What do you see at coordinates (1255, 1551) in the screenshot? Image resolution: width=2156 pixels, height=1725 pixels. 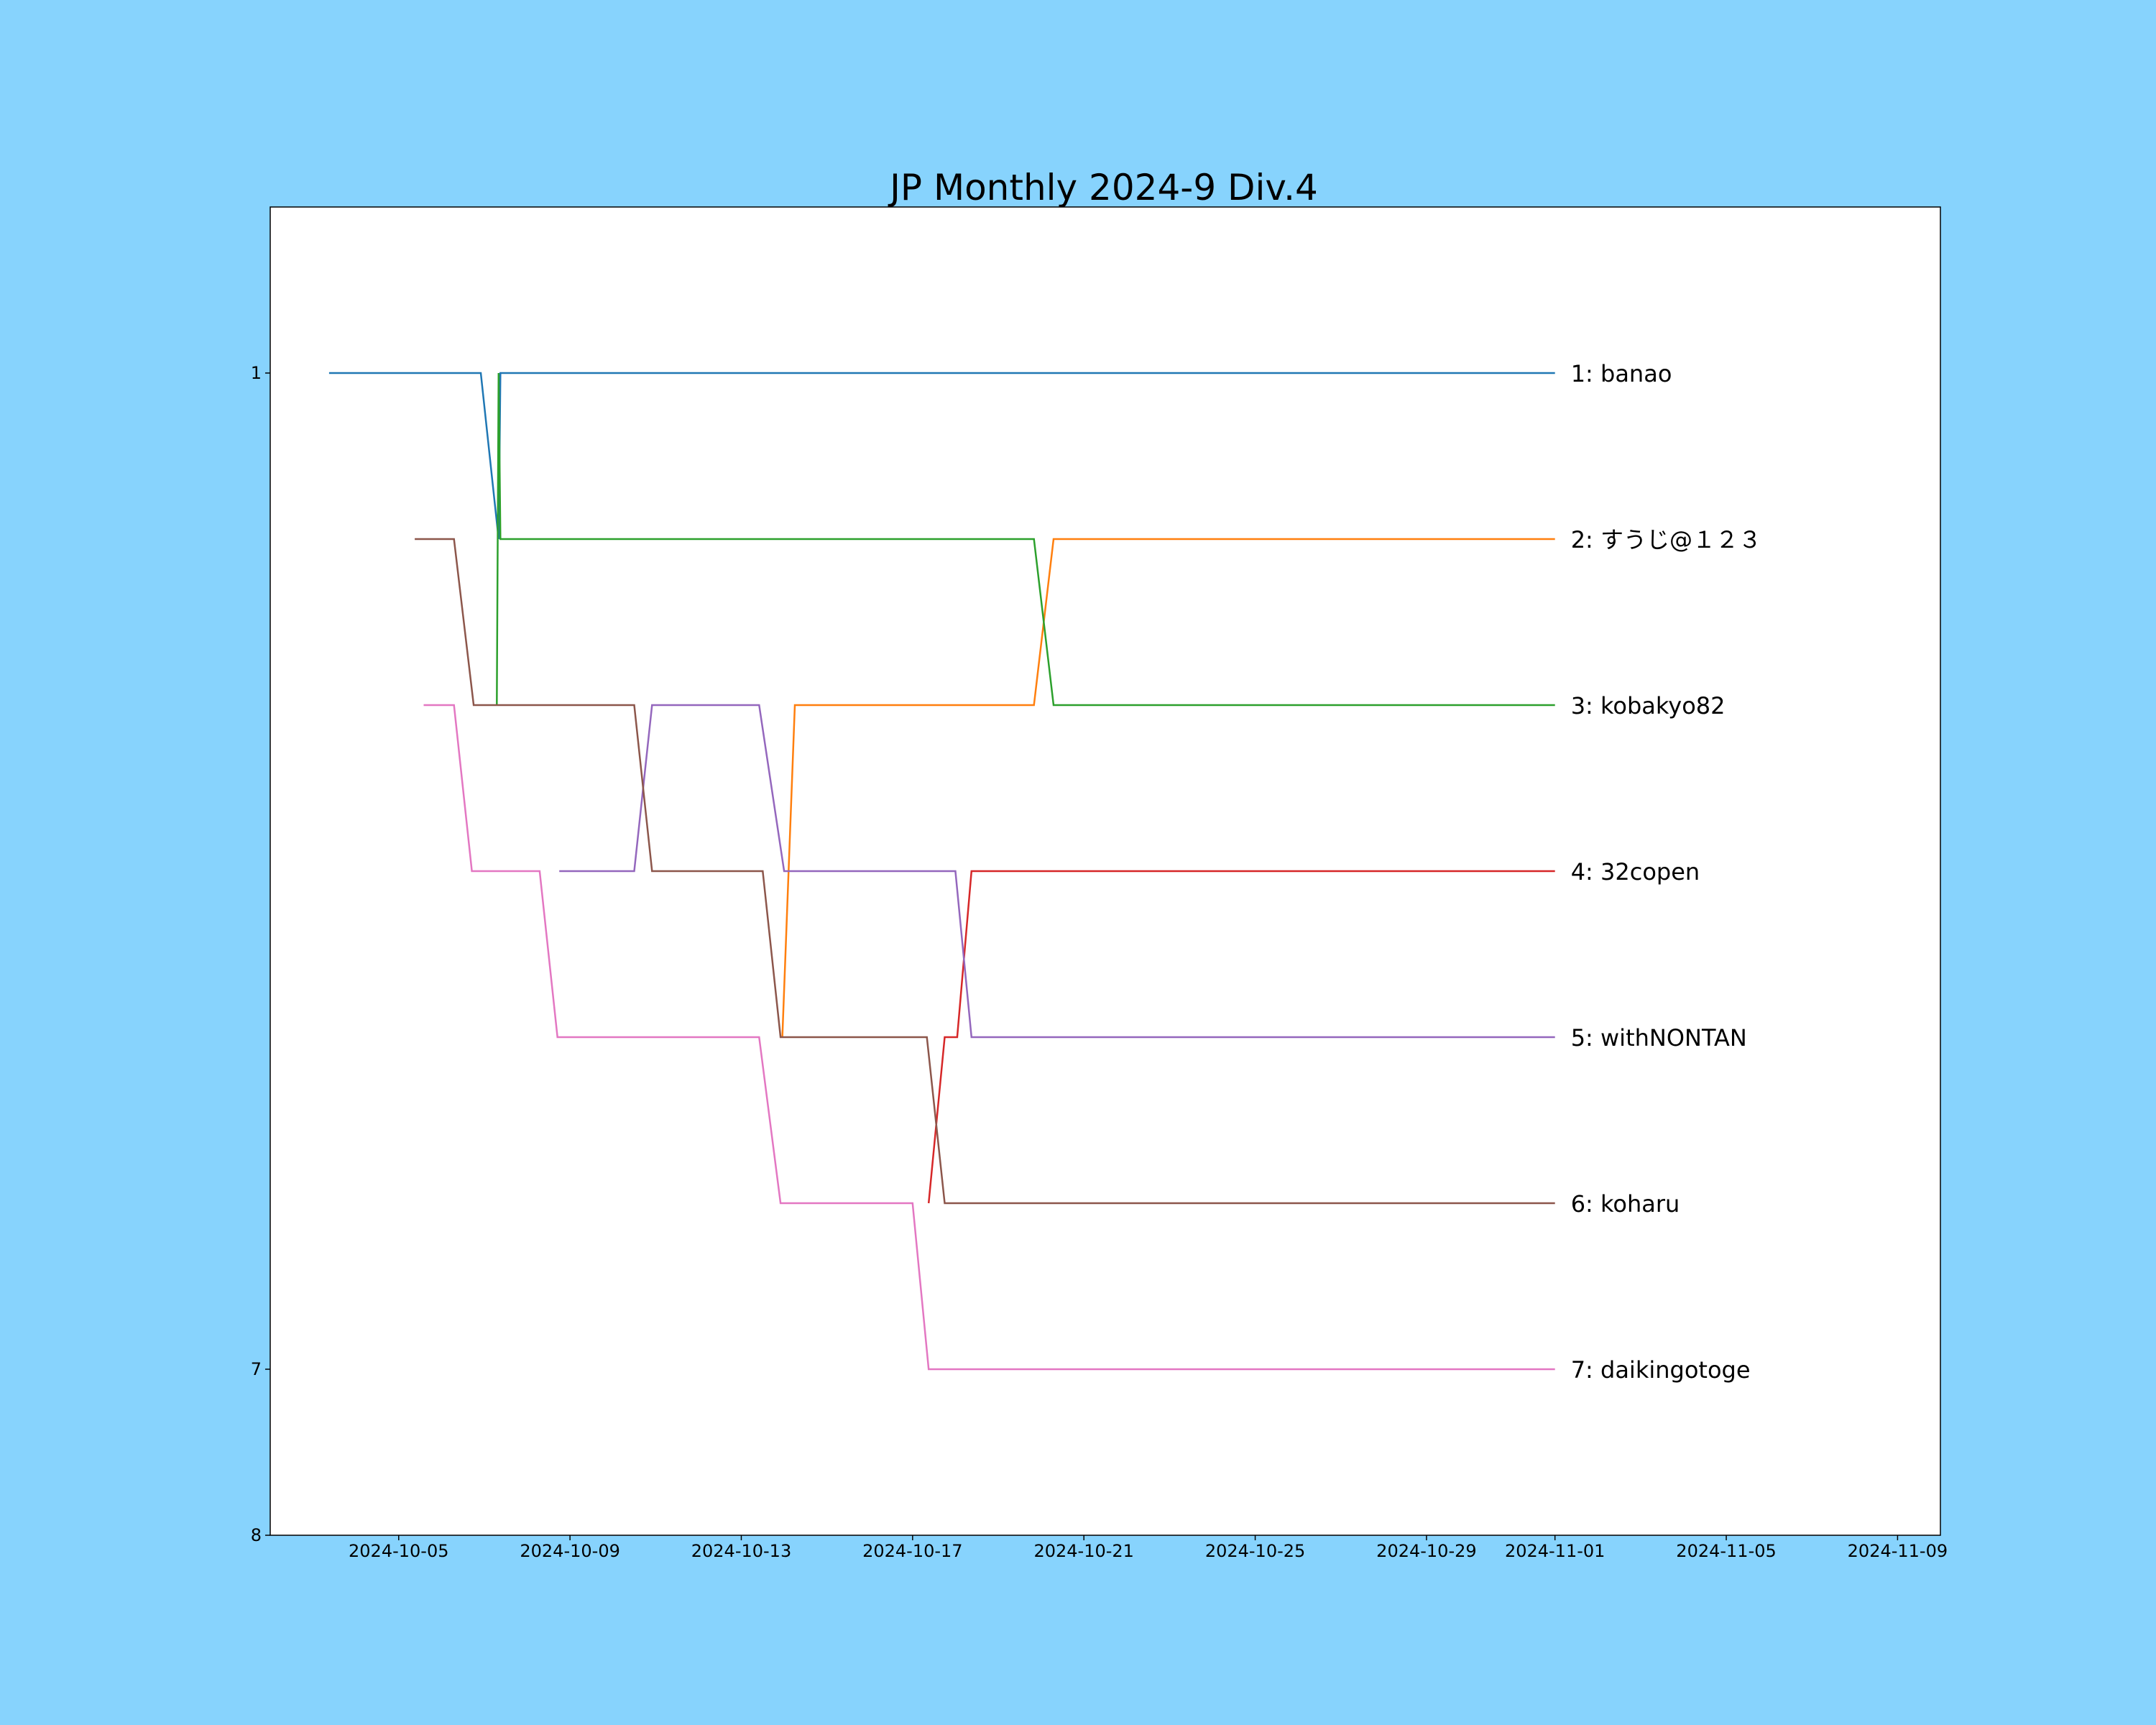 I see `x-tick-label-6: 2024-10-25` at bounding box center [1255, 1551].